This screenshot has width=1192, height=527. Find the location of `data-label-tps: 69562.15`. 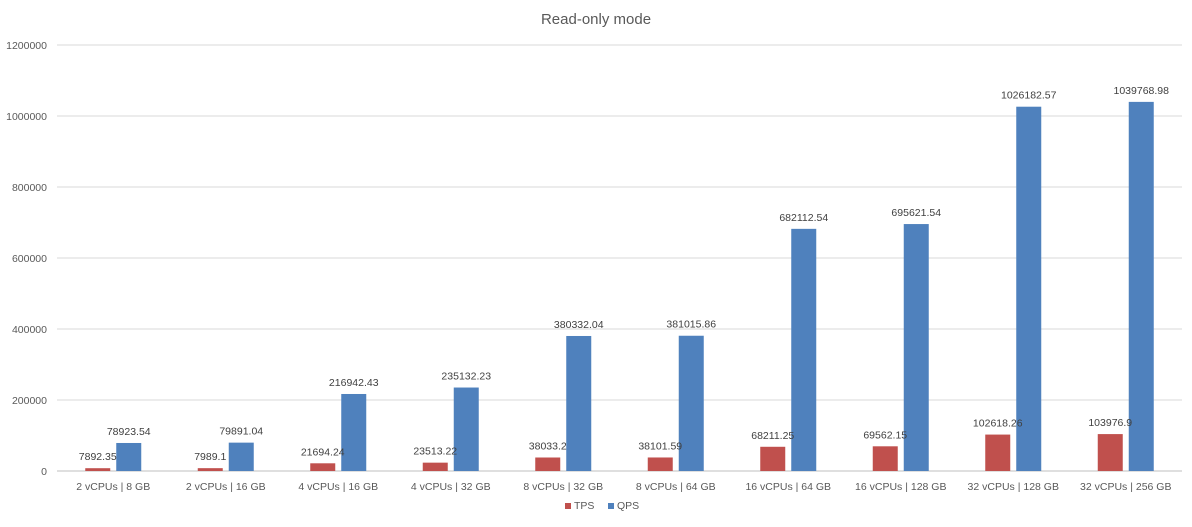

data-label-tps: 69562.15 is located at coordinates (885, 435).